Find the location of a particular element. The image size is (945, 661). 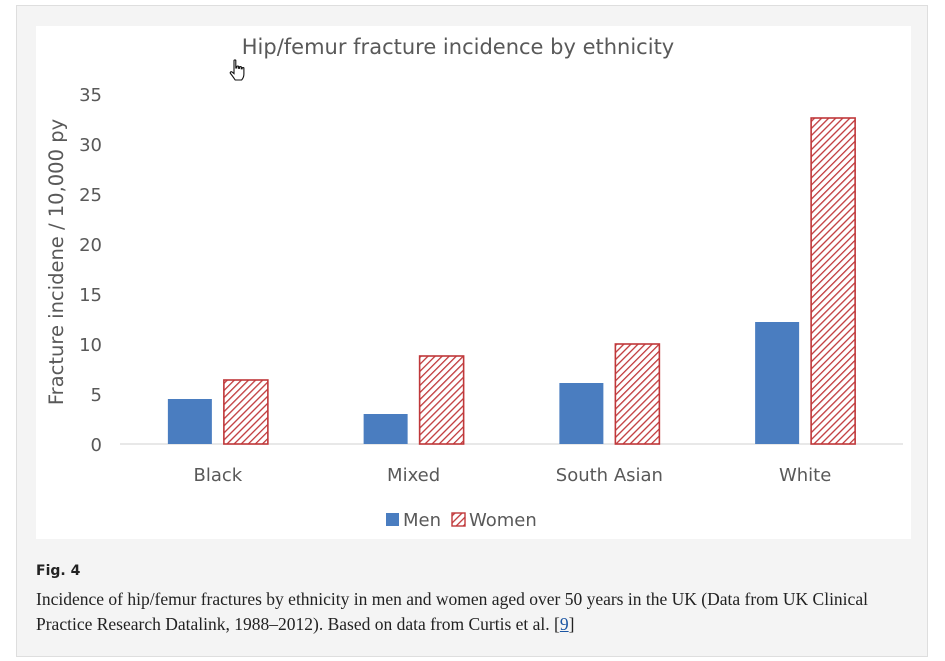

y-tick-label: 0 is located at coordinates (96, 445).